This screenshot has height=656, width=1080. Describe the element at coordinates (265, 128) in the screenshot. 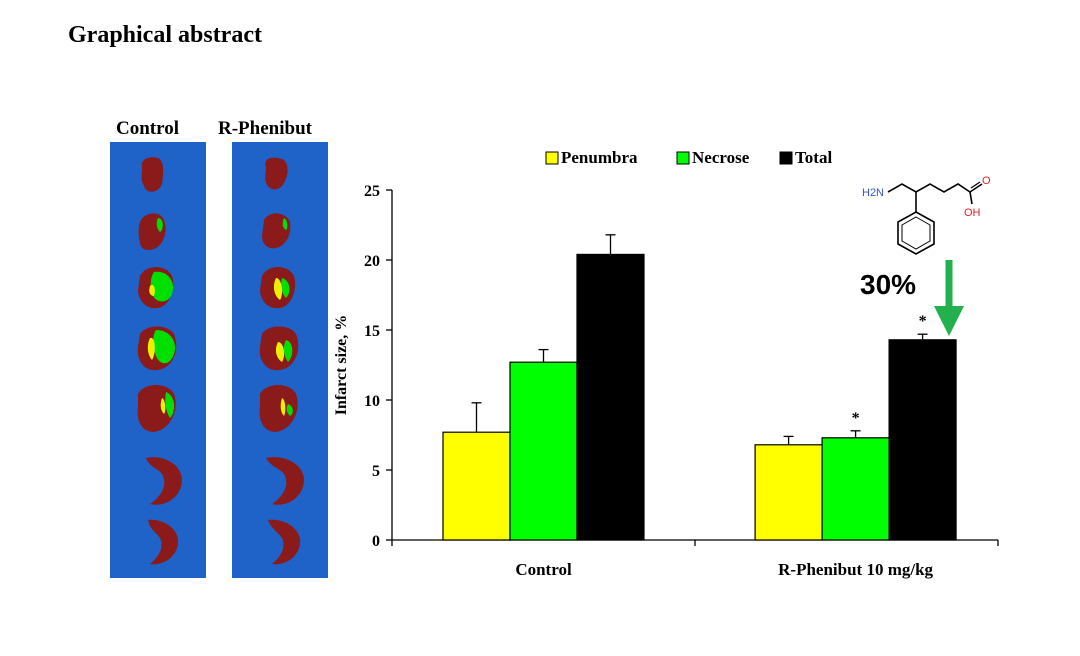

I see `rphenibut-panel-label: R-Phenibut` at that location.